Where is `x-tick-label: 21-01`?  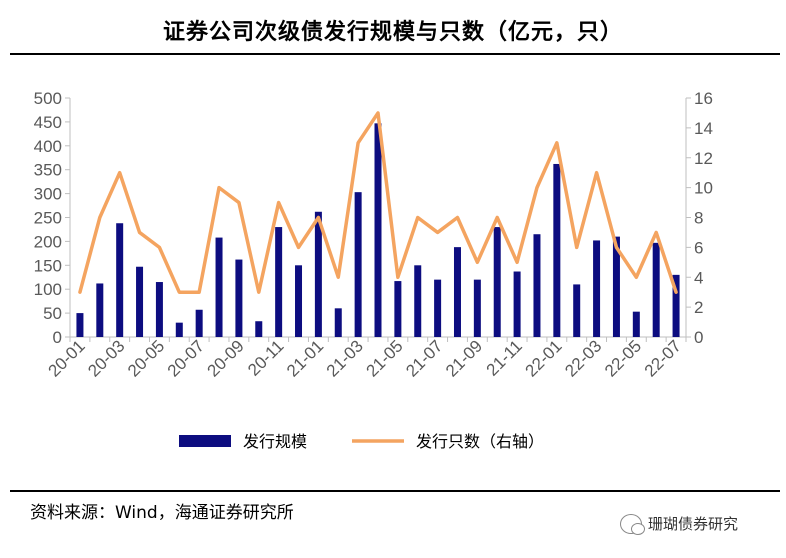 x-tick-label: 21-01 is located at coordinates (305, 358).